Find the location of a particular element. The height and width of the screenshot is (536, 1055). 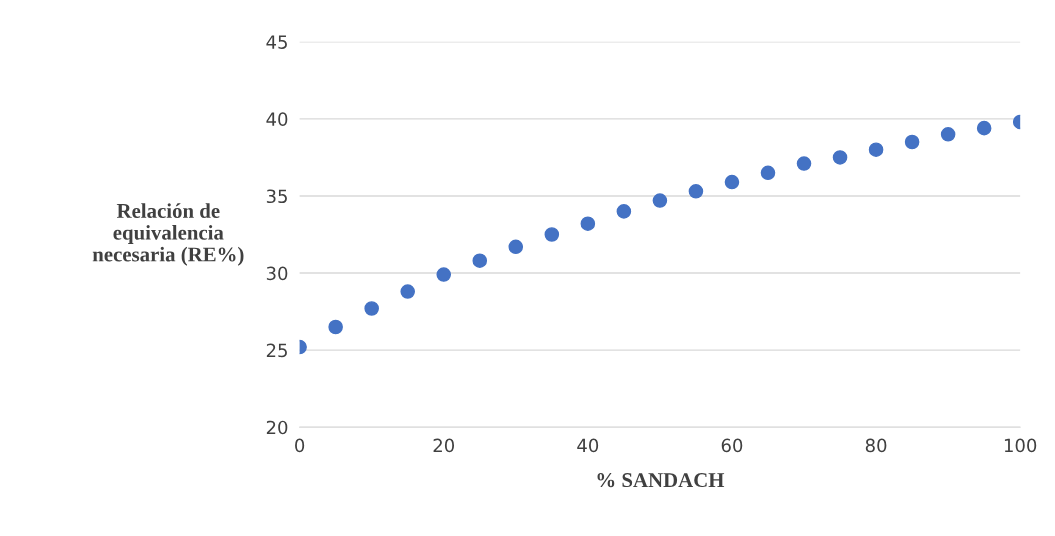

y-tick-label: 45 is located at coordinates (276, 42).